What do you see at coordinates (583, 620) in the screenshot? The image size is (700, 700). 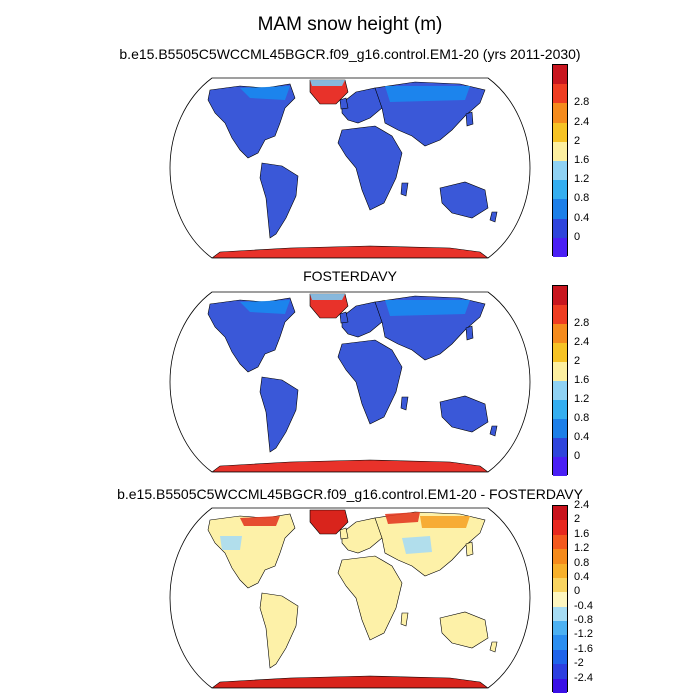 I see `colorbar-label: -0.8` at bounding box center [583, 620].